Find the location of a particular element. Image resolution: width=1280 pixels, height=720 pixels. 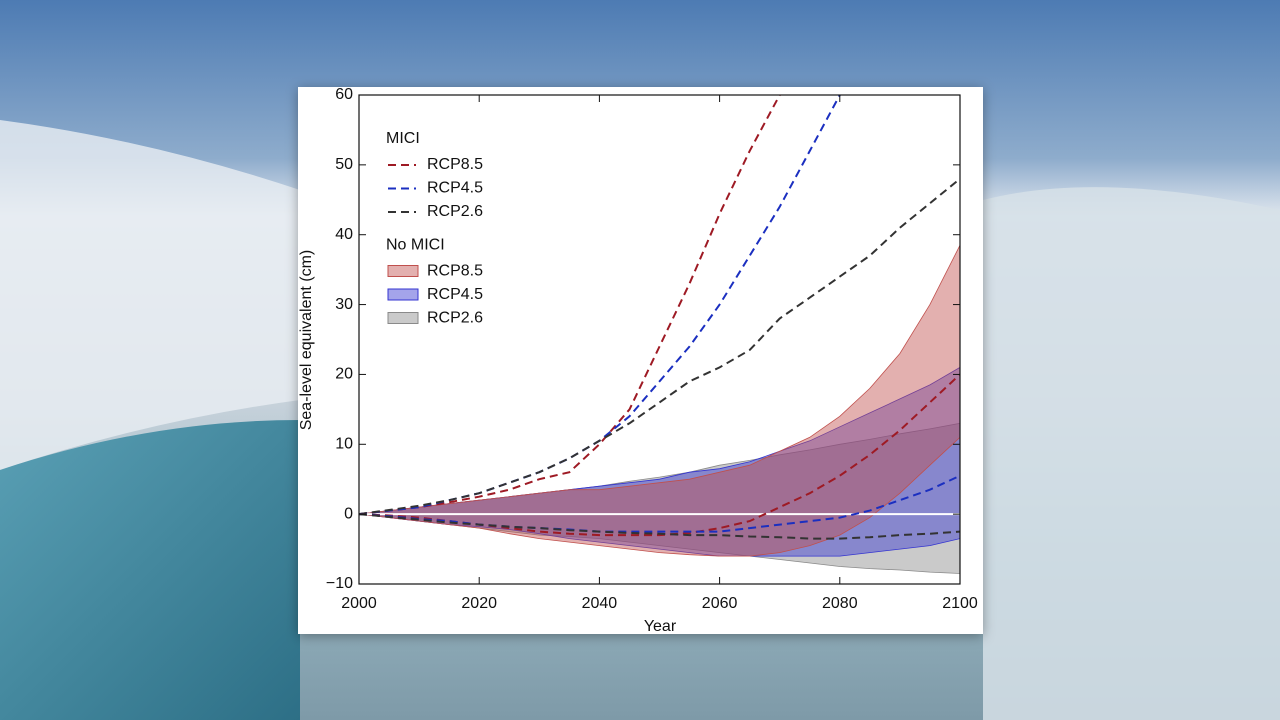

legend-title: No MICI is located at coordinates (415, 245).